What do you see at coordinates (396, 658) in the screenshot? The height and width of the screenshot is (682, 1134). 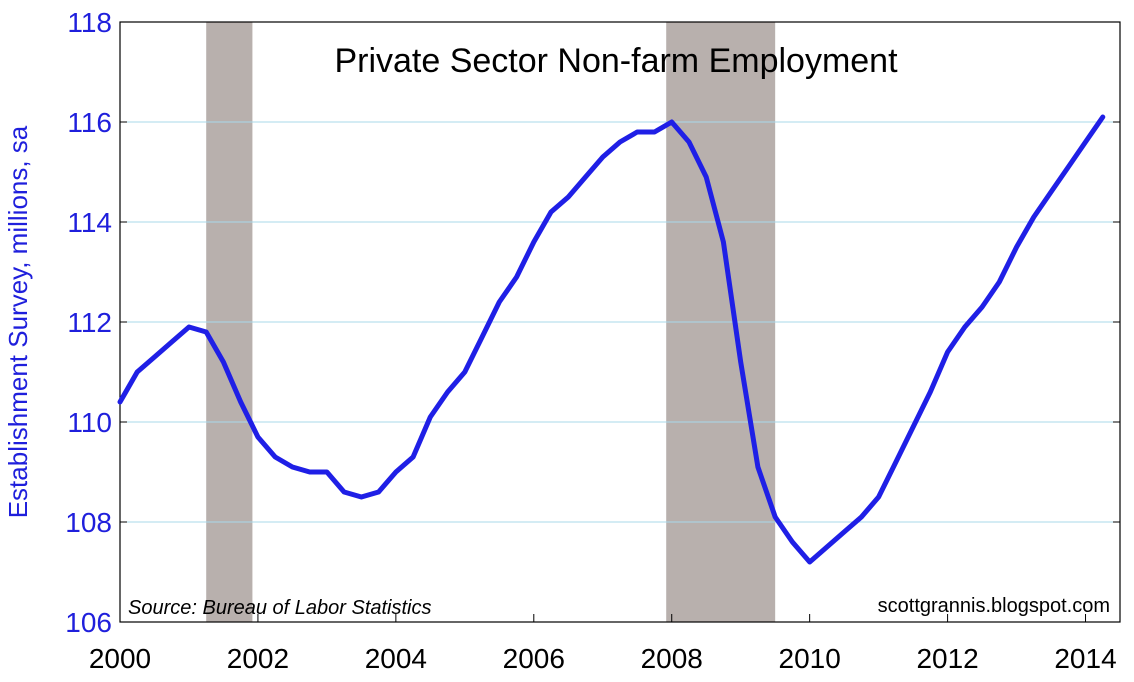 I see `x-tick-label-2004: 2004` at bounding box center [396, 658].